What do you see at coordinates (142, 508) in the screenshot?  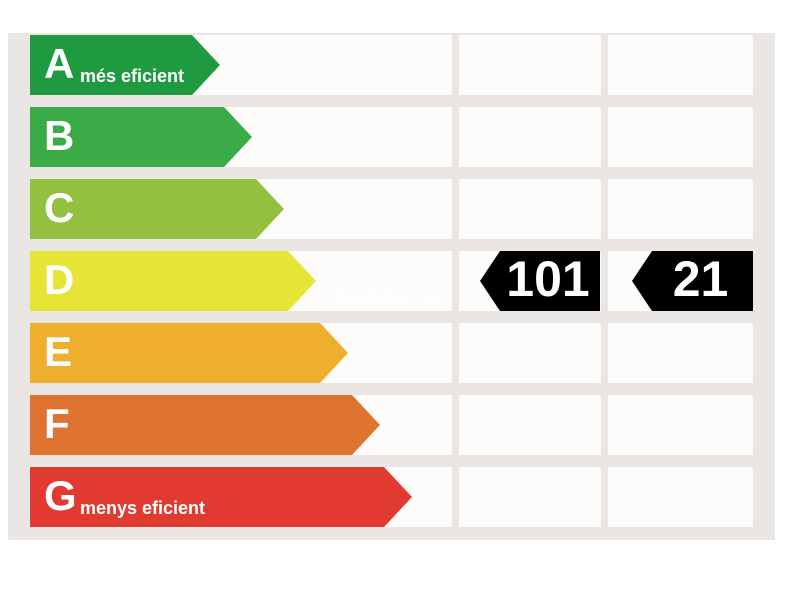 I see `class-note: menys eficient` at bounding box center [142, 508].